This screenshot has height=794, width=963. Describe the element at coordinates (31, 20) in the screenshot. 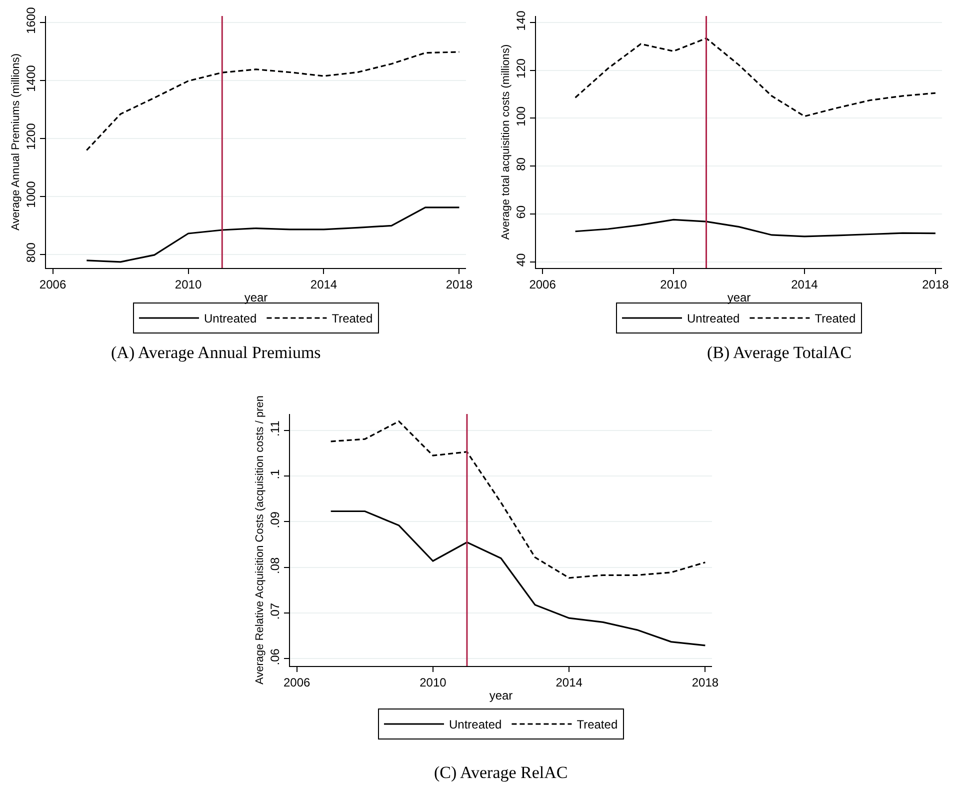

I see `y-tick-label: 1600` at that location.